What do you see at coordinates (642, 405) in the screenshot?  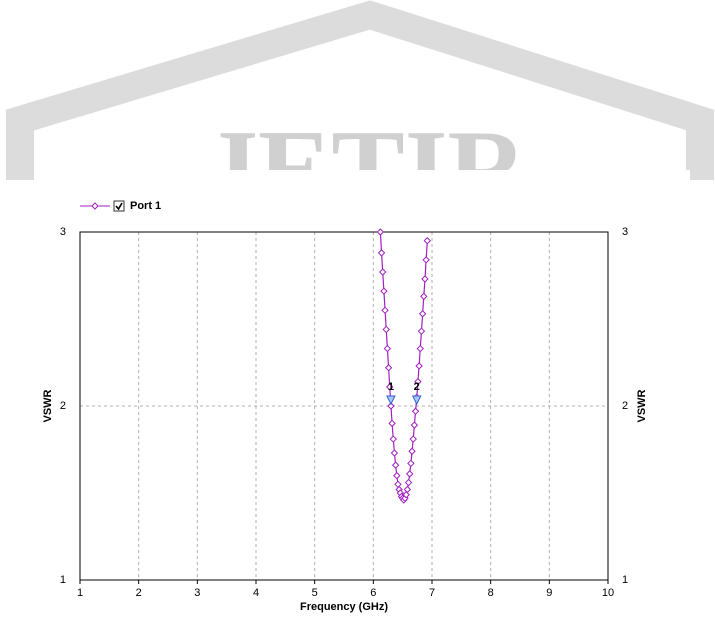 I see `y2-axis-label: VSWR` at bounding box center [642, 405].